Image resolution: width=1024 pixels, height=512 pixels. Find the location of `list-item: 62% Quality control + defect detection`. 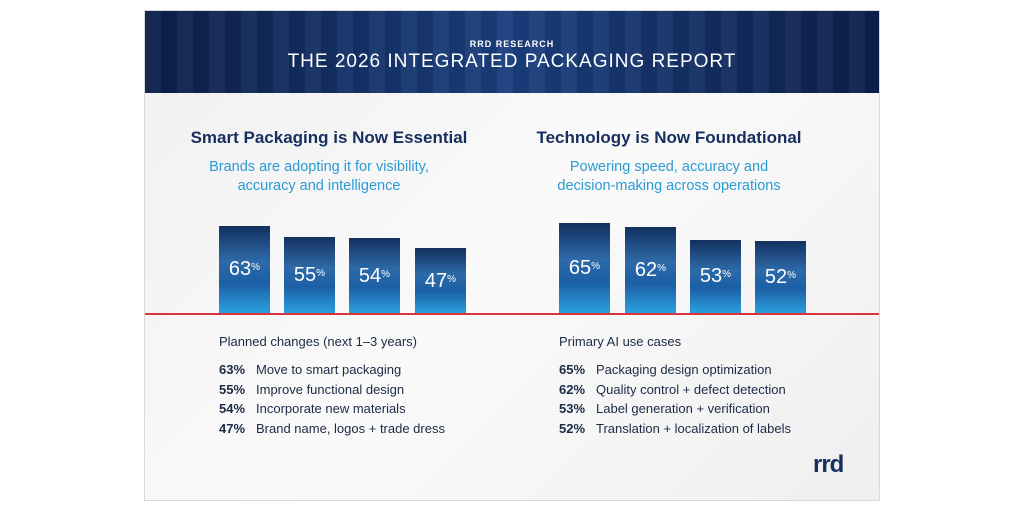

list-item: 62% Quality control + defect detection is located at coordinates (672, 389).